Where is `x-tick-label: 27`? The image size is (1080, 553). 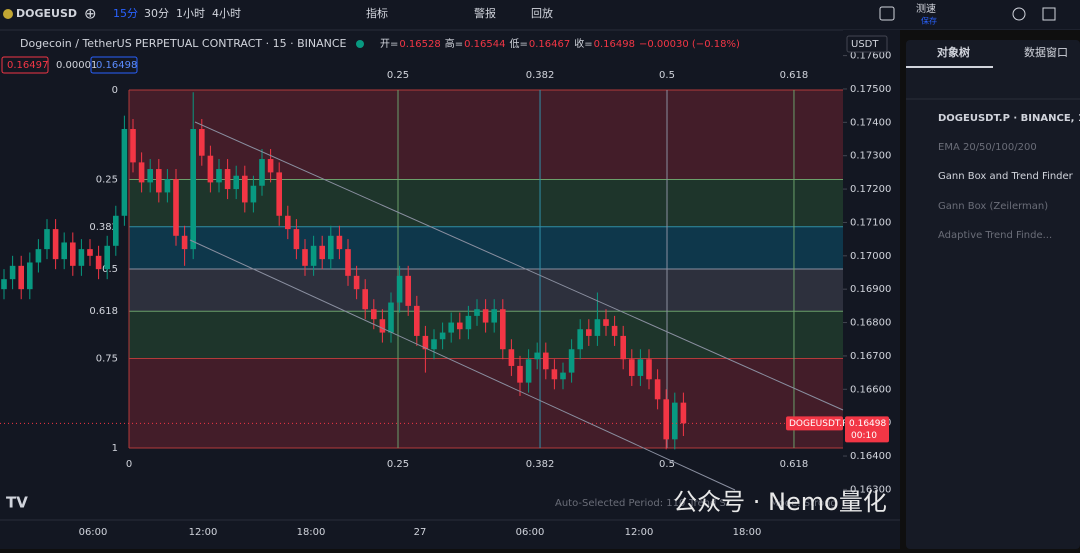 x-tick-label: 27 is located at coordinates (420, 532).